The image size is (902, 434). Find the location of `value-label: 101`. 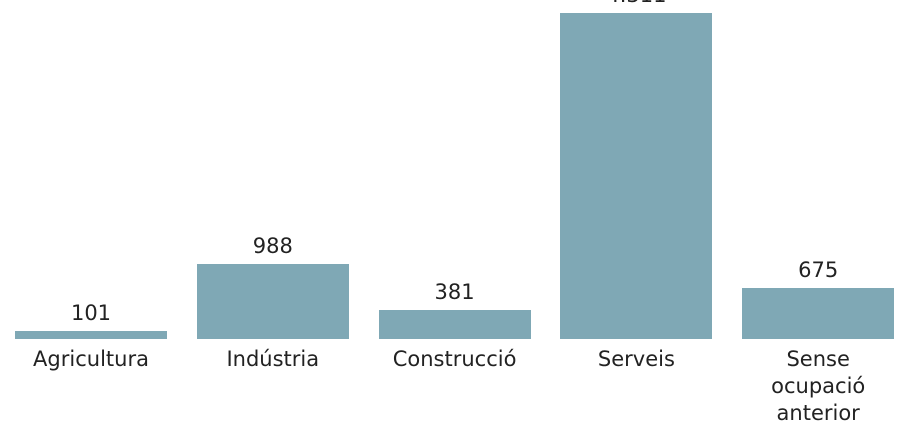

value-label: 101 is located at coordinates (91, 313).